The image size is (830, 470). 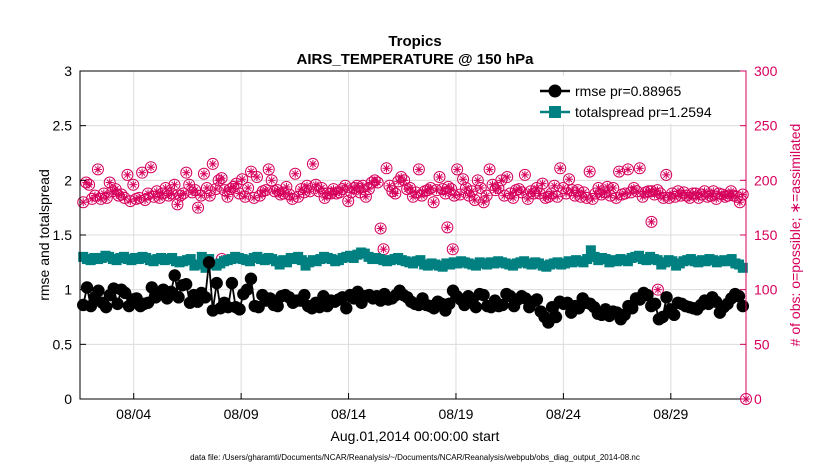 What do you see at coordinates (762, 344) in the screenshot?
I see `y-tick-label-right: 50` at bounding box center [762, 344].